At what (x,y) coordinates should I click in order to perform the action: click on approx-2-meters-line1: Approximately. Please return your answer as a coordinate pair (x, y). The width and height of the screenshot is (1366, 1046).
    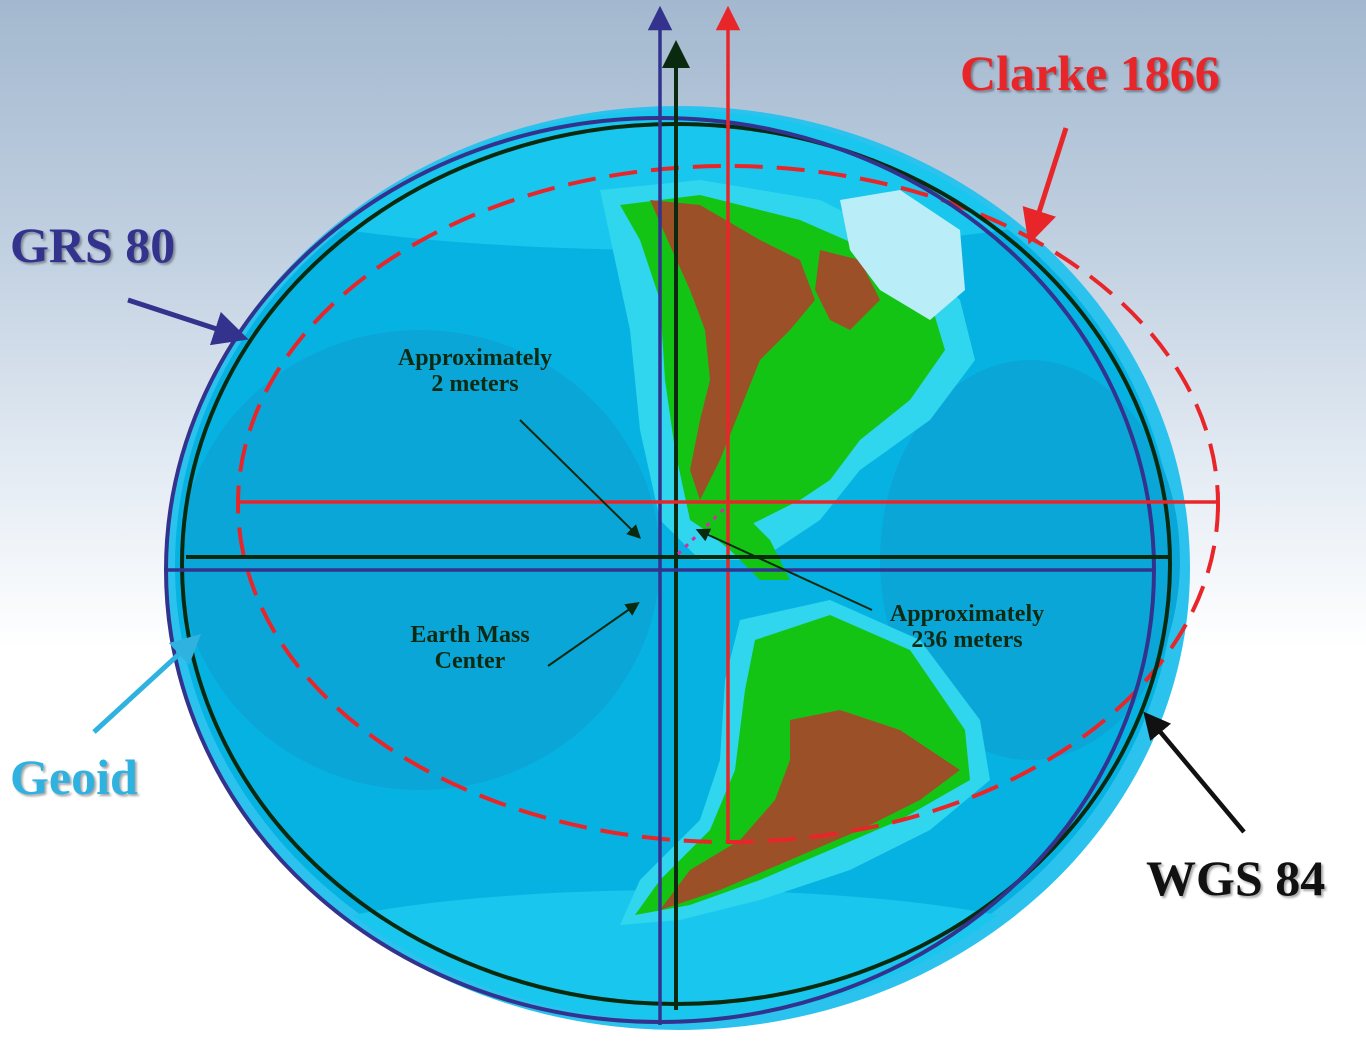
    Looking at the image, I should click on (475, 358).